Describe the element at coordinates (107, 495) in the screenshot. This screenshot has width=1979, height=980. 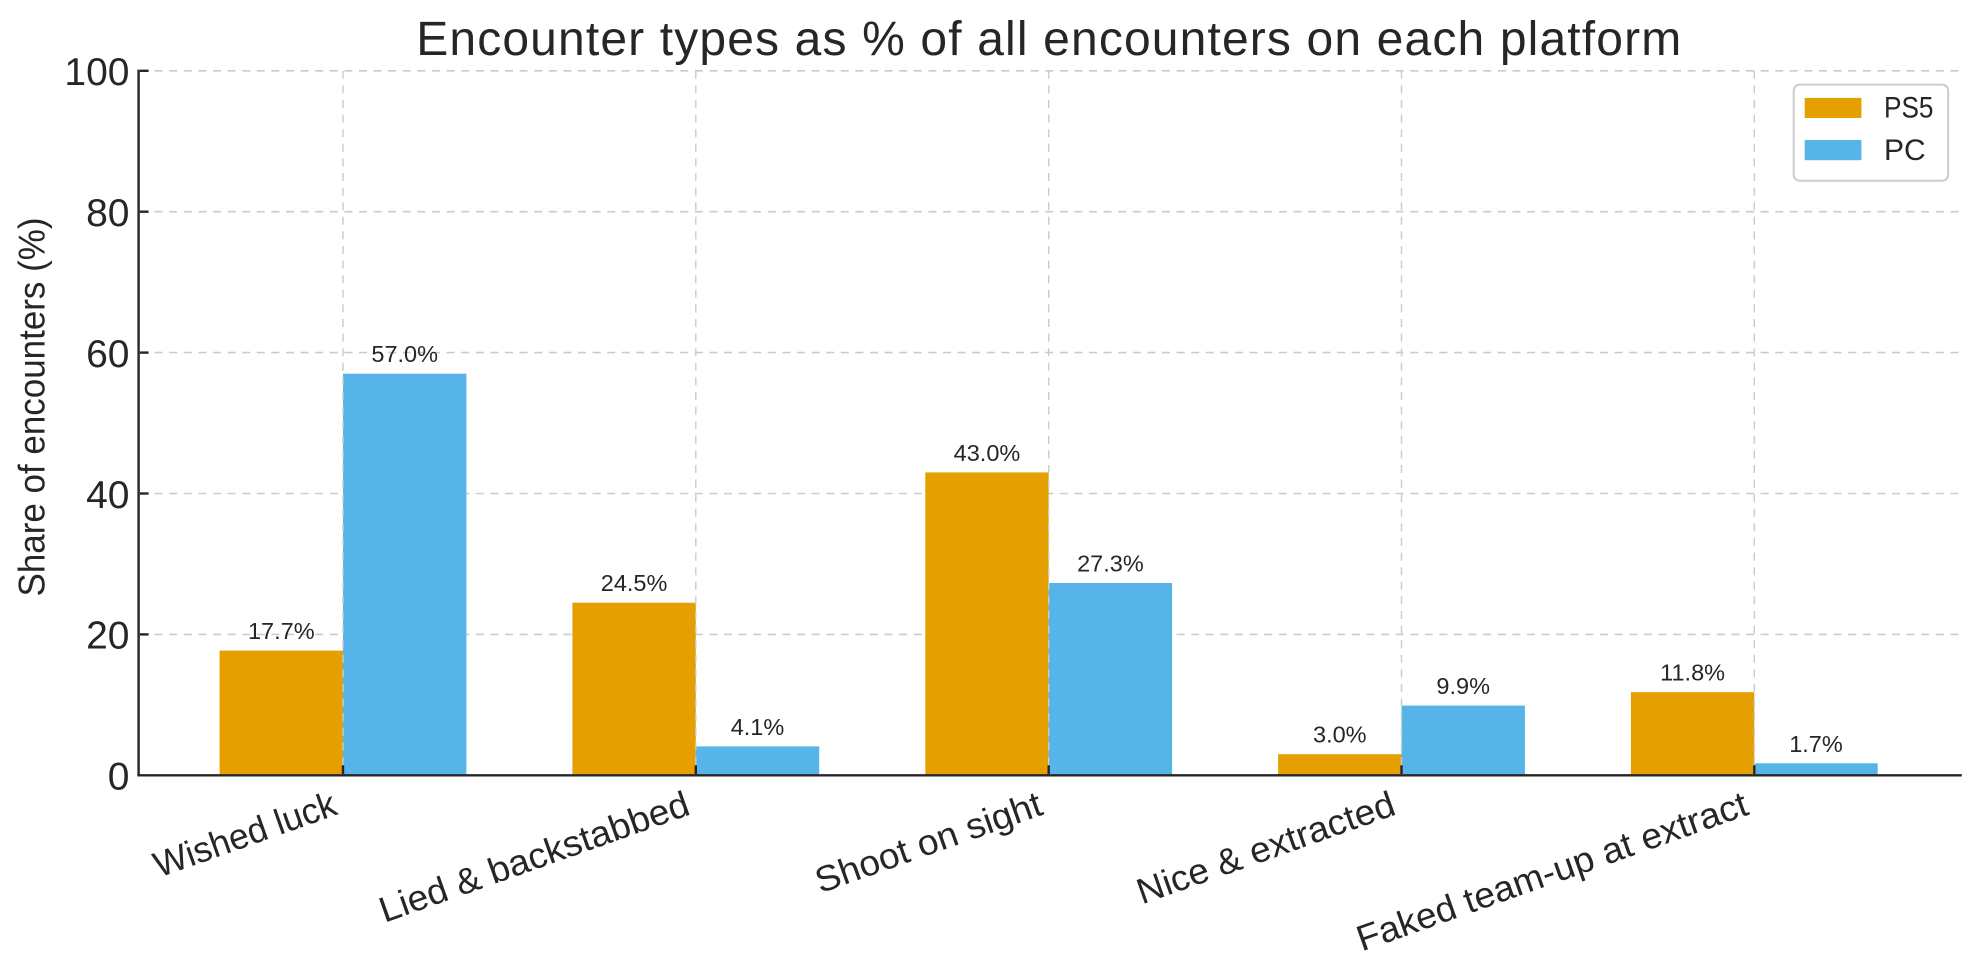
I see `svg-text: 40` at that location.